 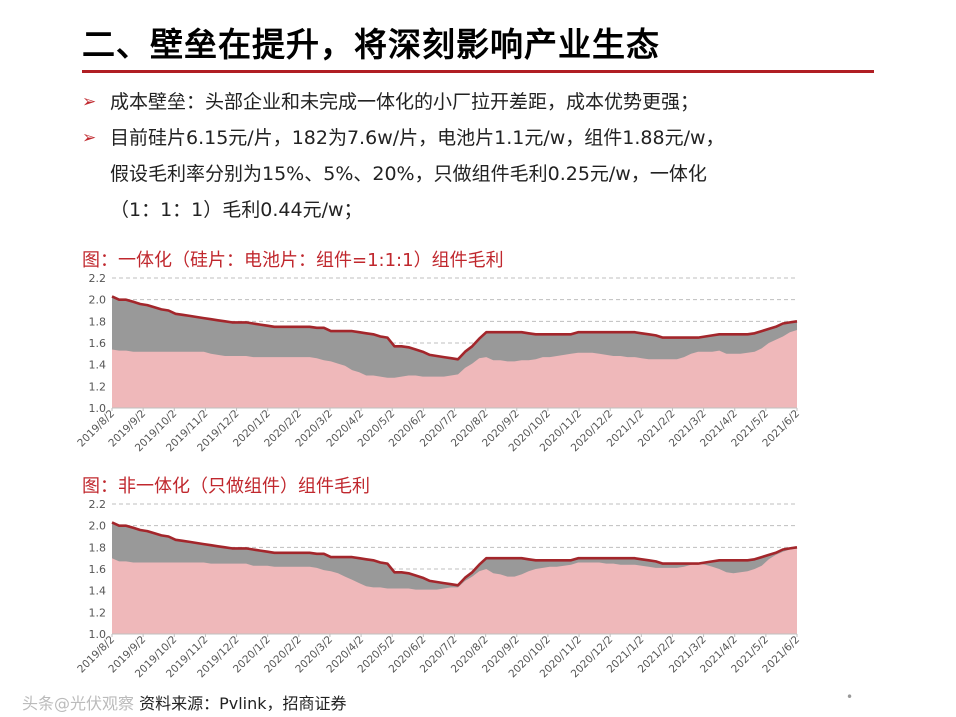 I want to click on bullet-item-cost-barrier: ➢ 成本壁垒：头部企业和未完成一体化的小厂拉开差距，成本优势更强；, so click(x=482, y=102).